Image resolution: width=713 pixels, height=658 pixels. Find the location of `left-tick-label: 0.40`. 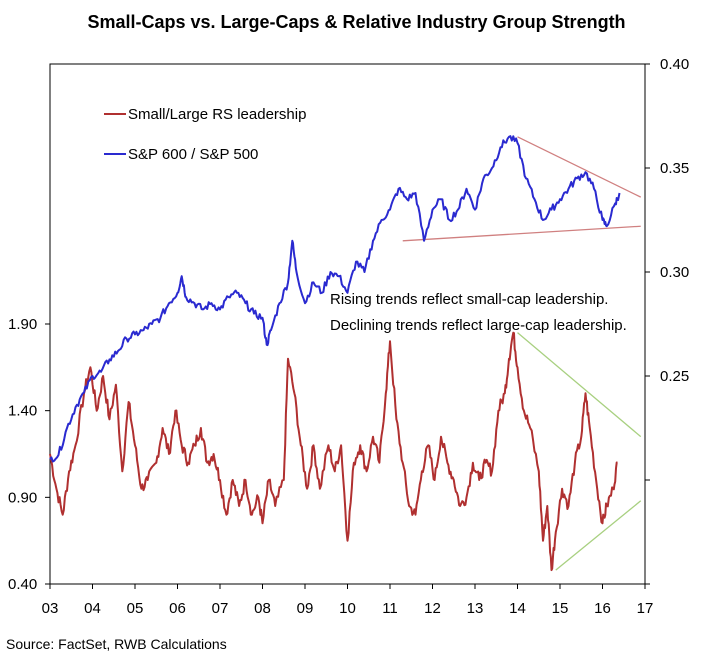

left-tick-label: 0.40 is located at coordinates (22, 584).